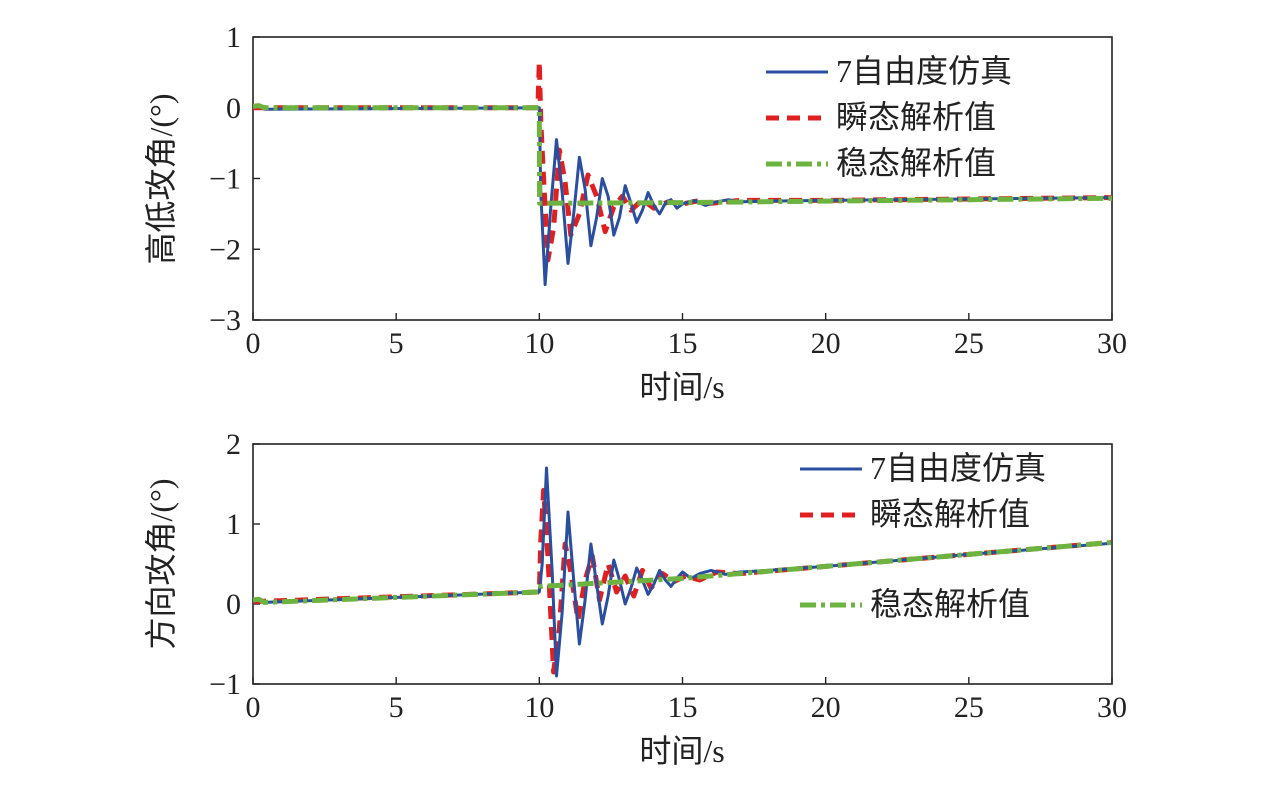 The height and width of the screenshot is (786, 1276). I want to click on y-tick-label: −3, so click(225, 320).